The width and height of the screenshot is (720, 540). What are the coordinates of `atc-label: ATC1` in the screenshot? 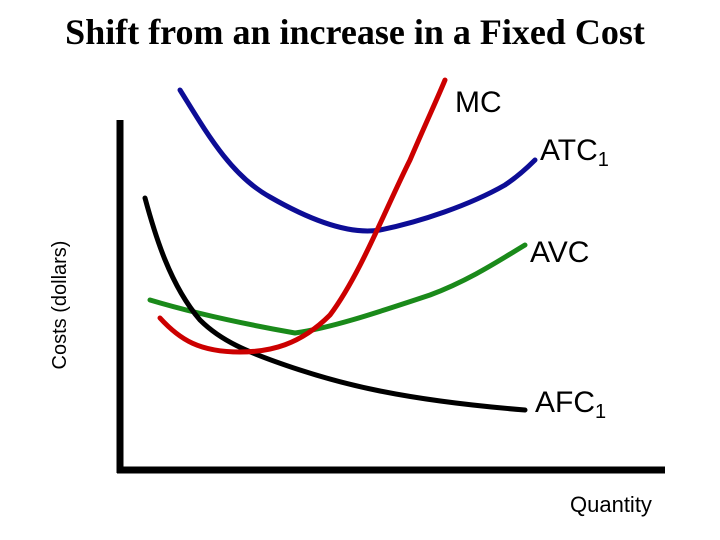 It's located at (574, 152).